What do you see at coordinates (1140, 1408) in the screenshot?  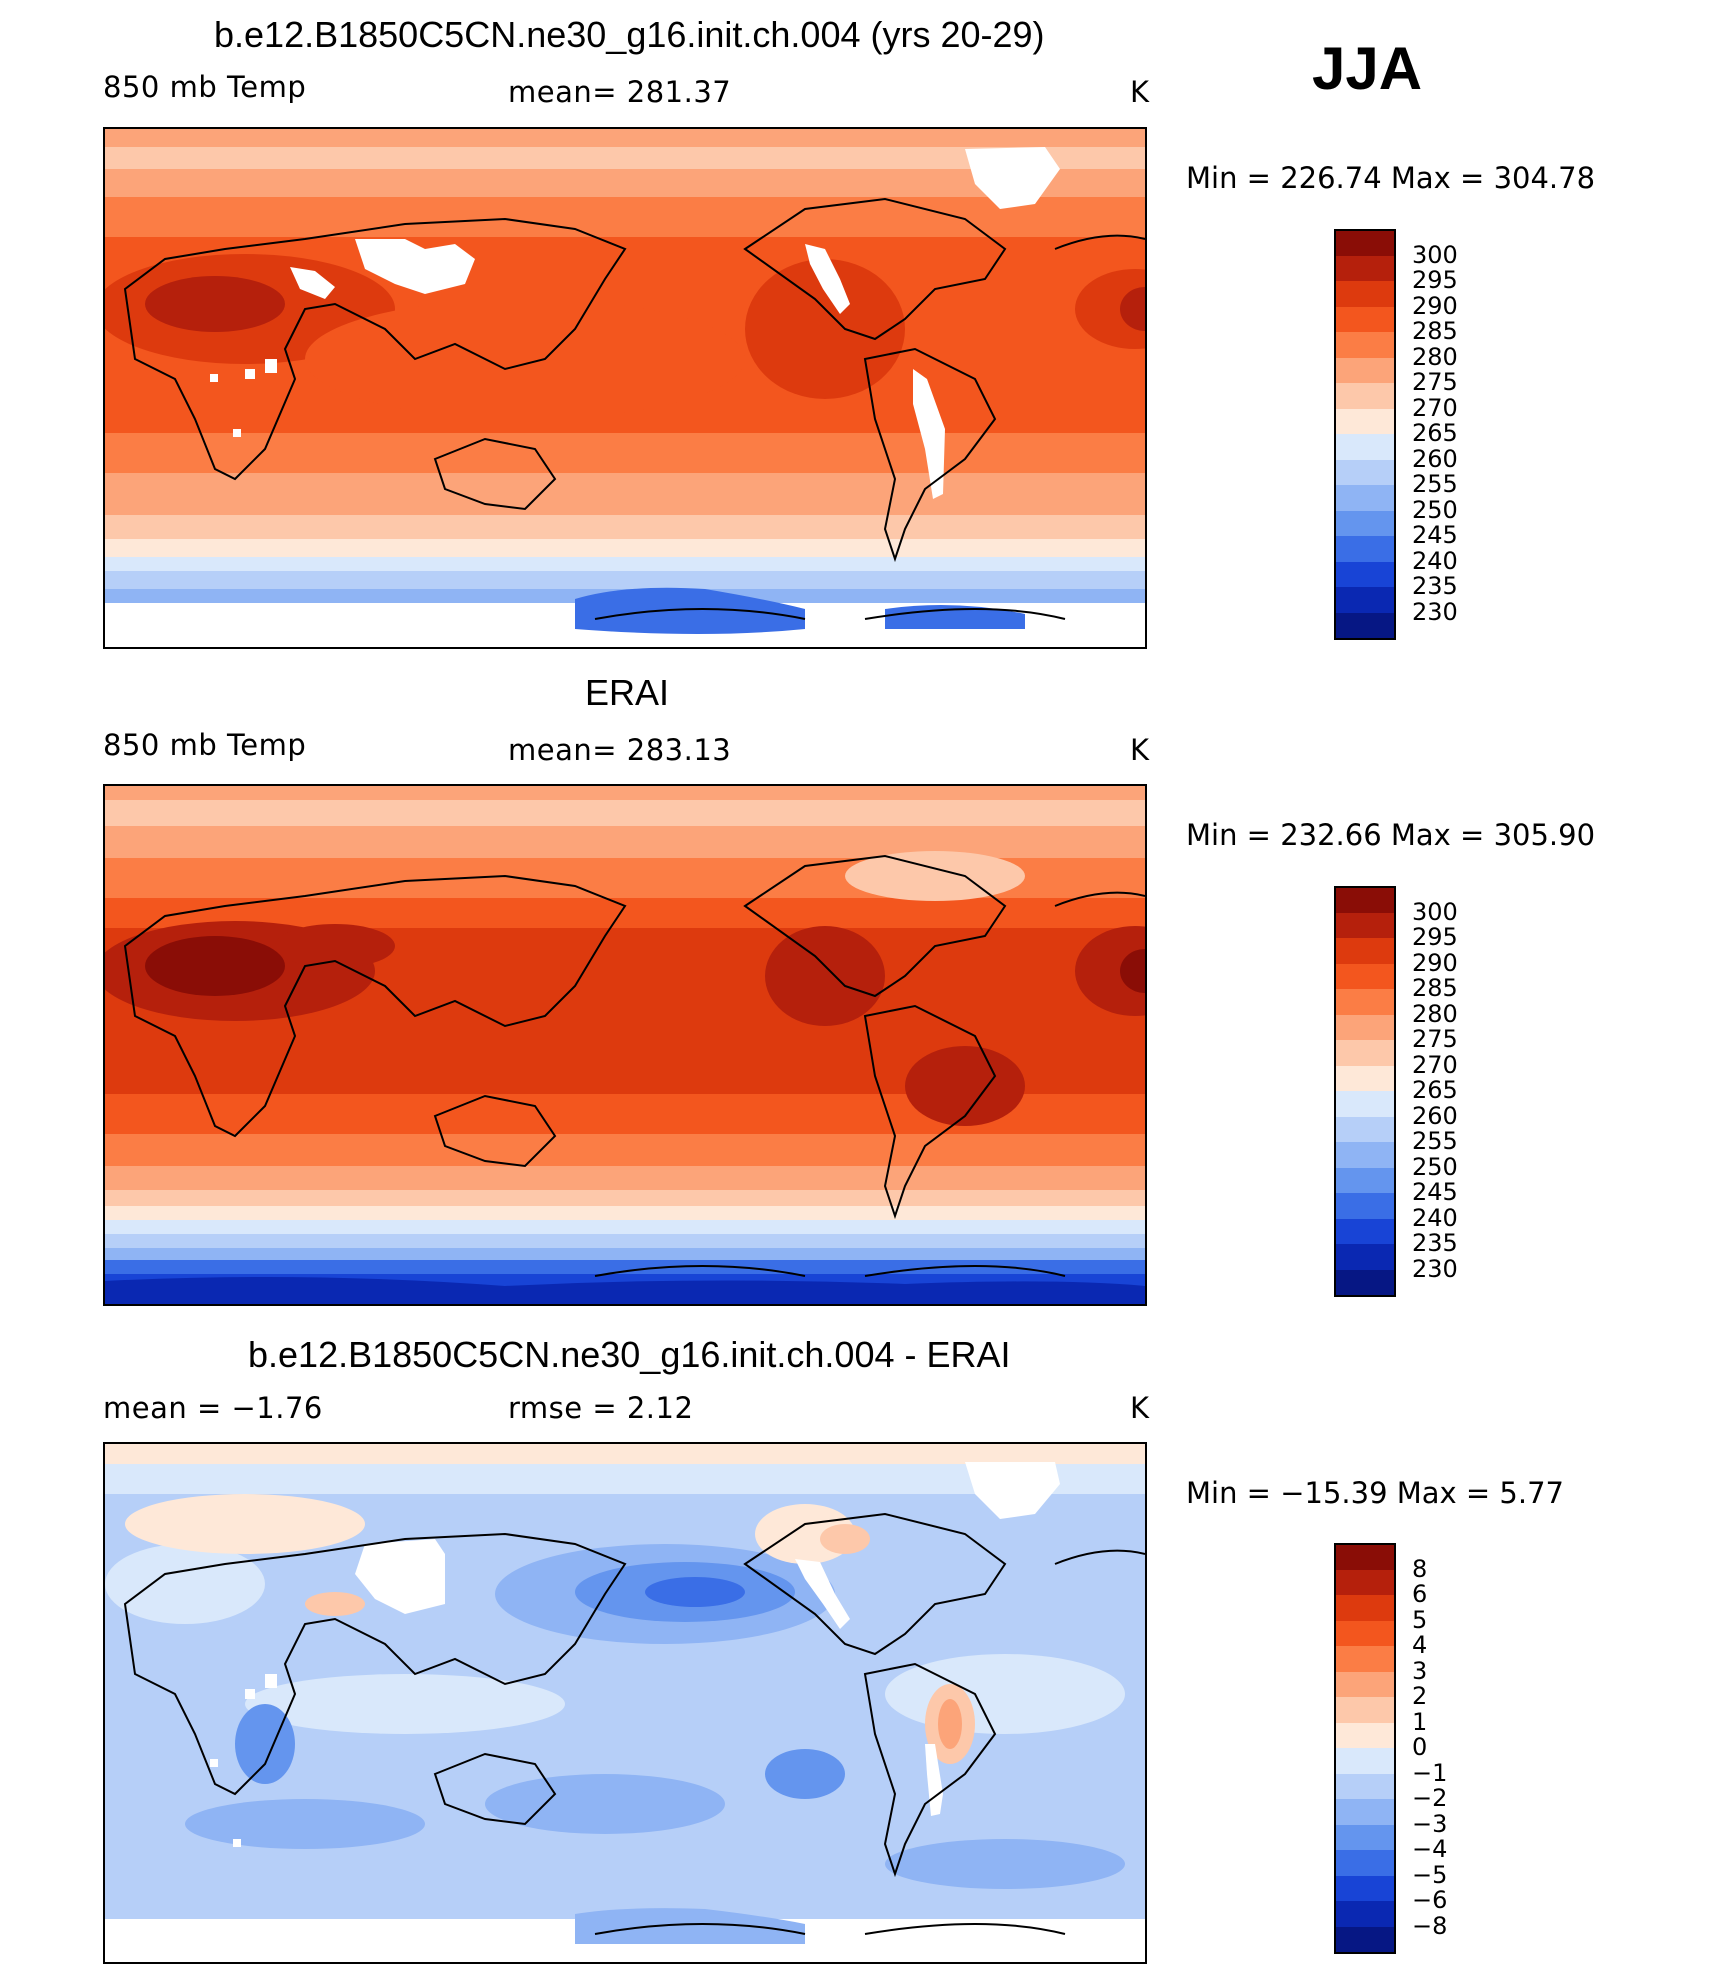 I see `panel3-units: K` at bounding box center [1140, 1408].